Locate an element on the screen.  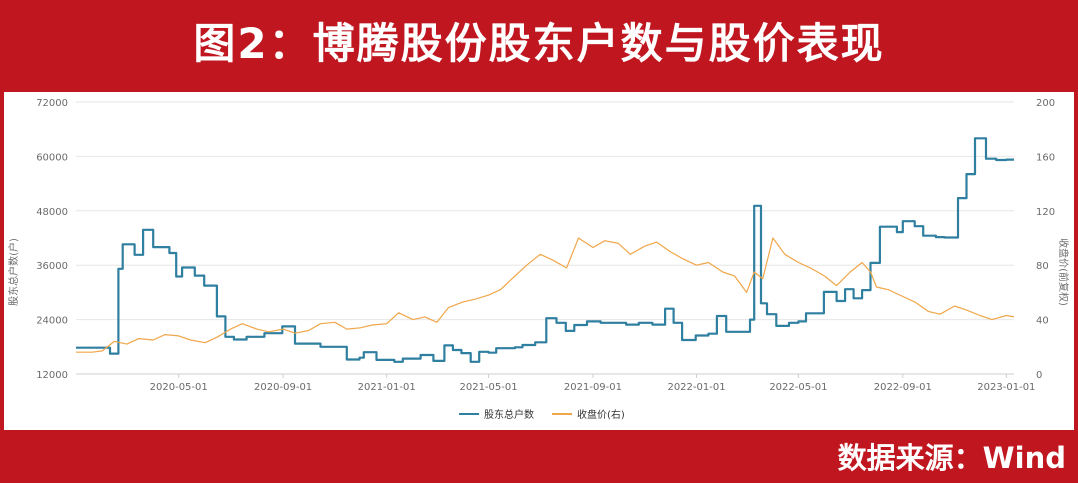
y-tick-left: 12000 is located at coordinates (52, 375).